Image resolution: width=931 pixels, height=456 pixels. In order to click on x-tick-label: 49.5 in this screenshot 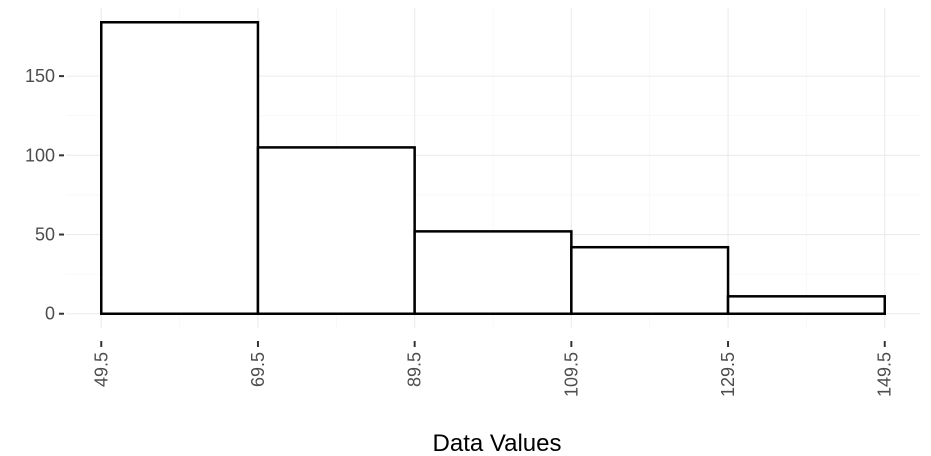, I will do `click(101, 369)`.